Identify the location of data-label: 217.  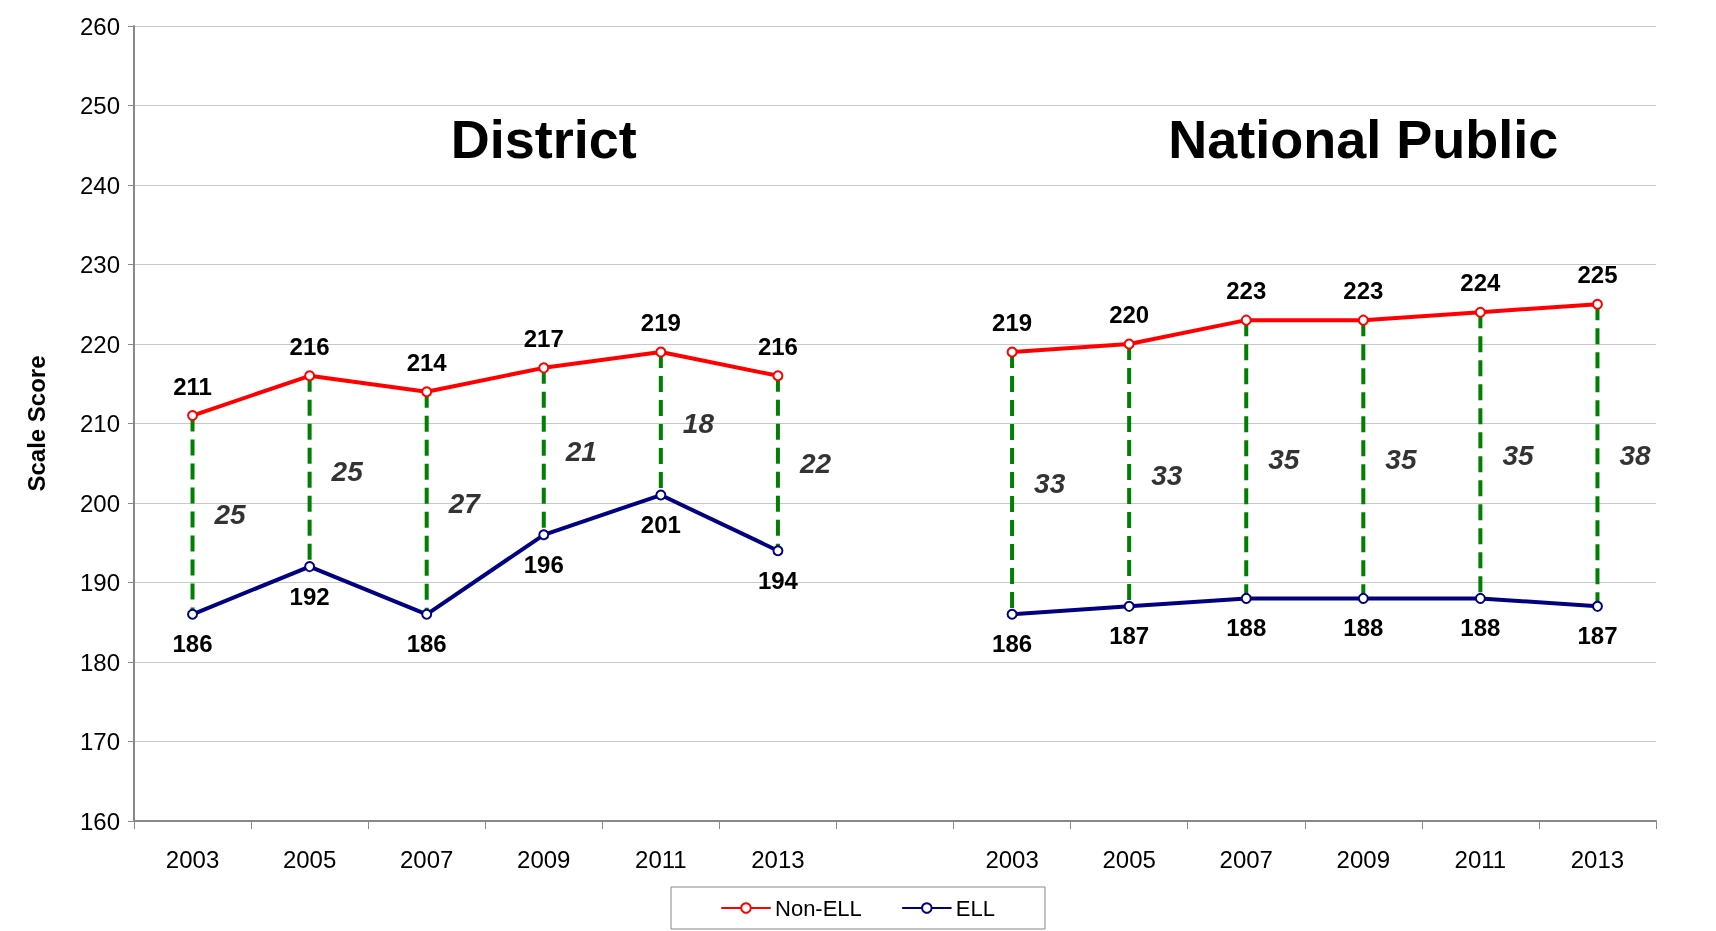
(543, 338).